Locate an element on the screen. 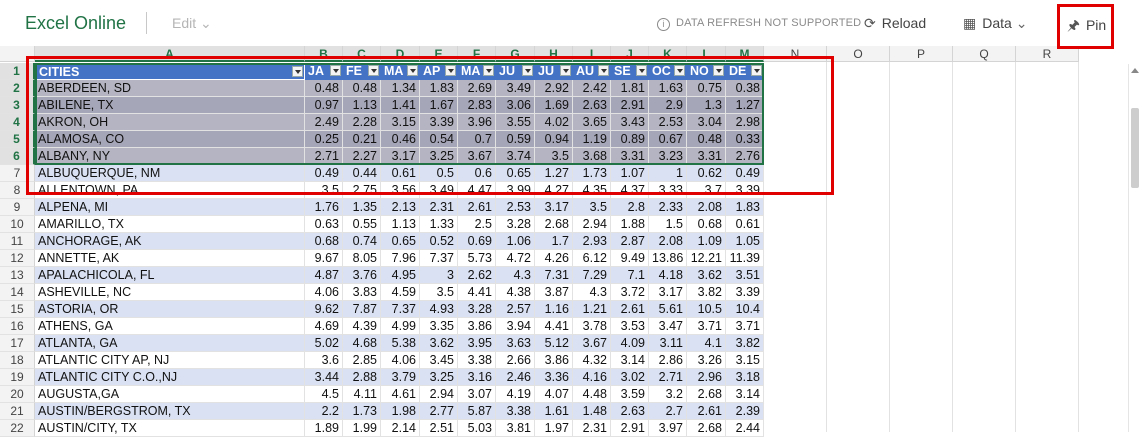 Image resolution: width=1142 pixels, height=437 pixels. column-header-p: P is located at coordinates (921, 54).